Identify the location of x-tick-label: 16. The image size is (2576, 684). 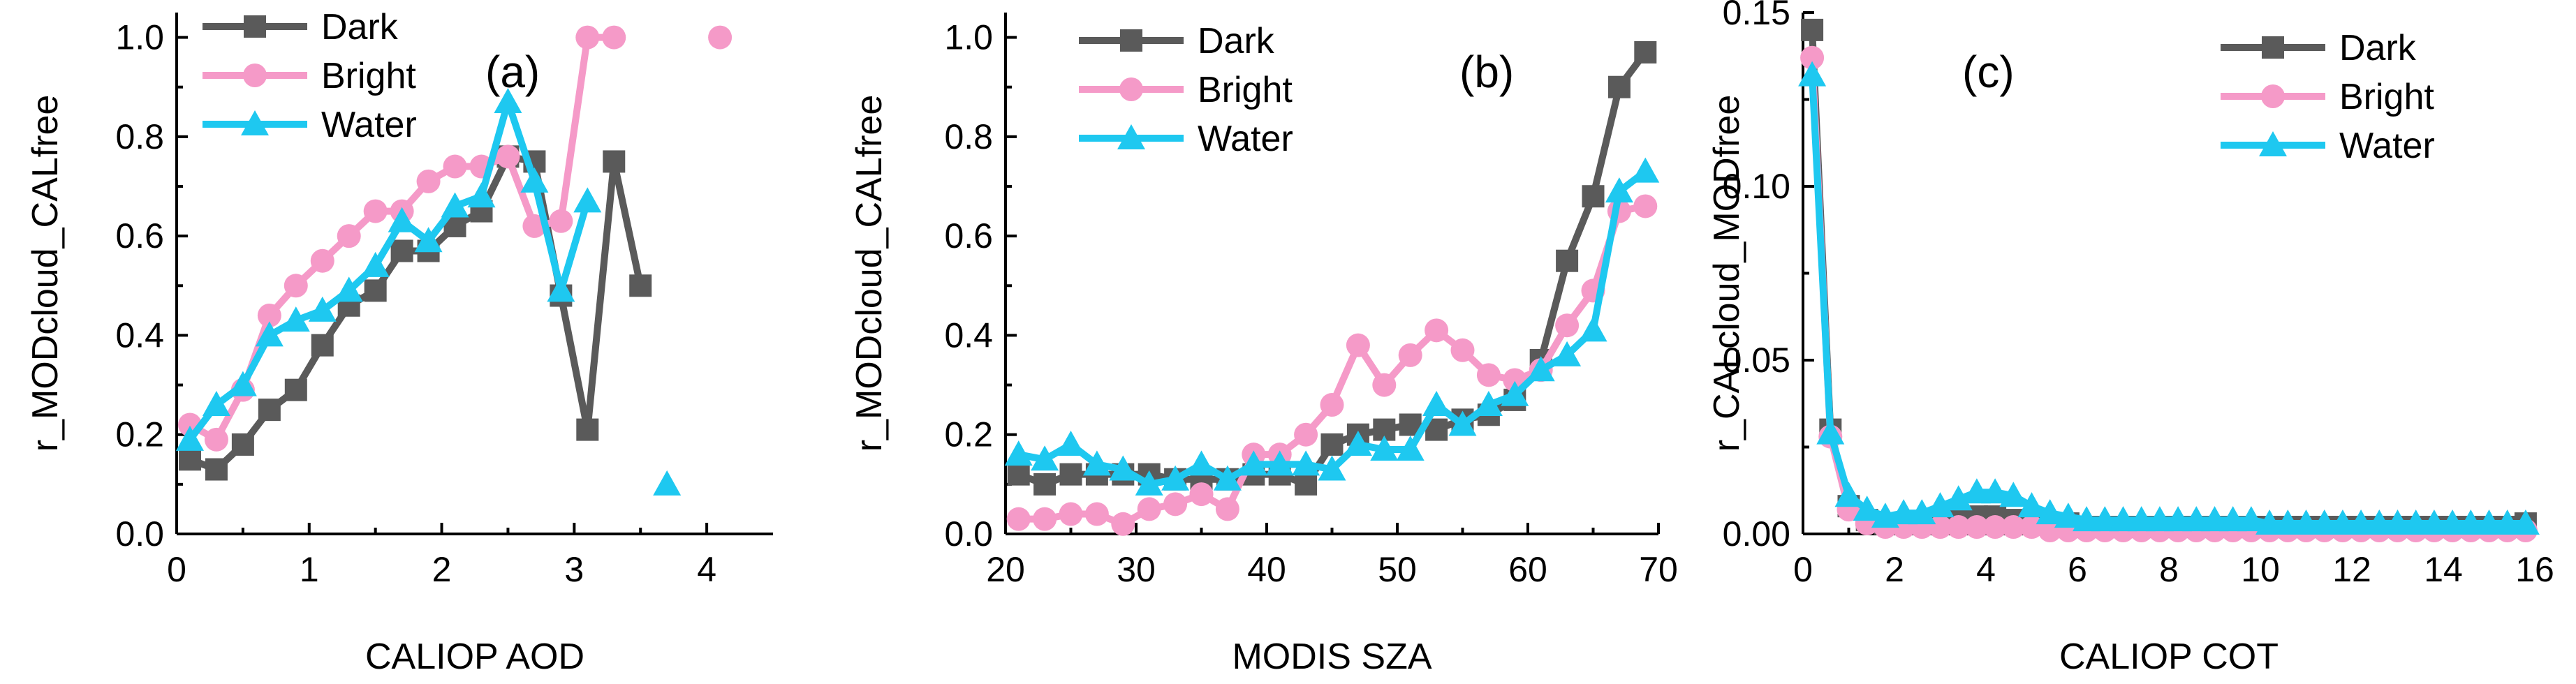
(2534, 570).